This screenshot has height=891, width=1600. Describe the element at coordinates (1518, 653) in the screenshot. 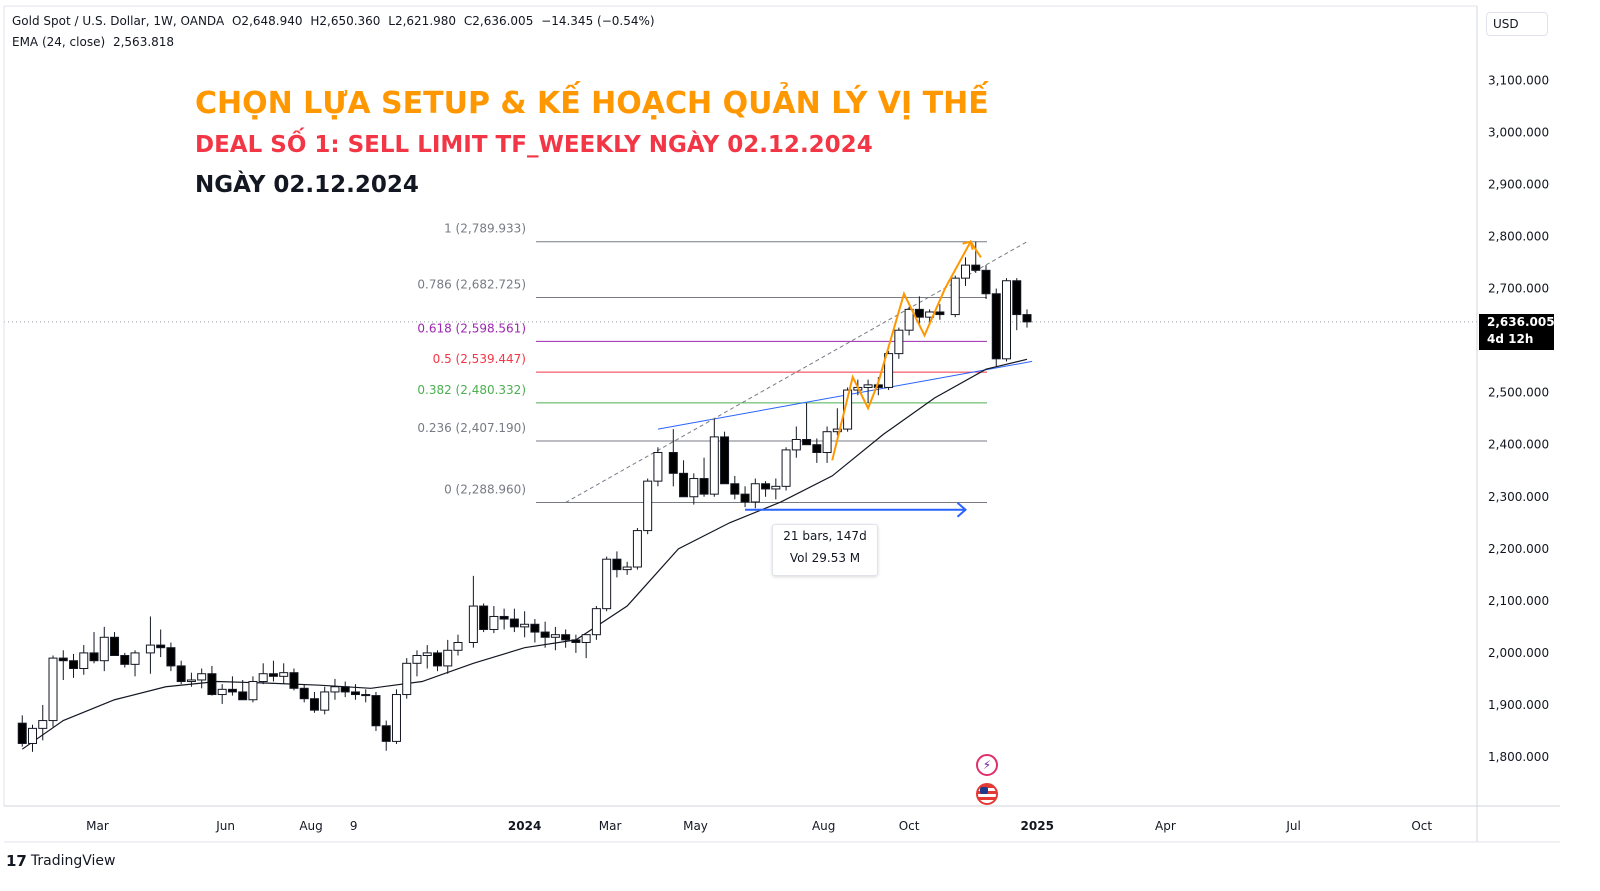

I see `y-tick-label: 2,000.000` at that location.